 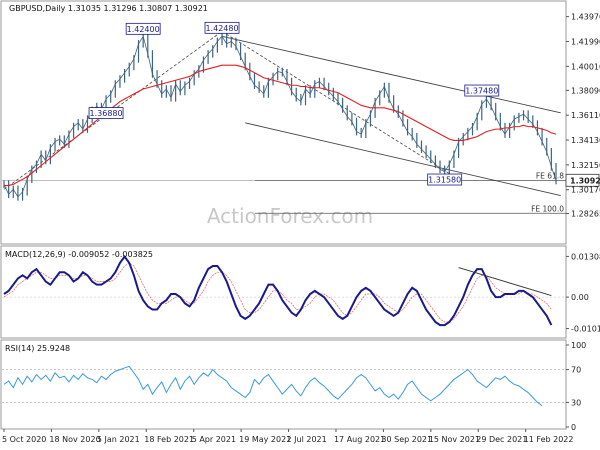 What do you see at coordinates (505, 281) in the screenshot?
I see `macd-trendline` at bounding box center [505, 281].